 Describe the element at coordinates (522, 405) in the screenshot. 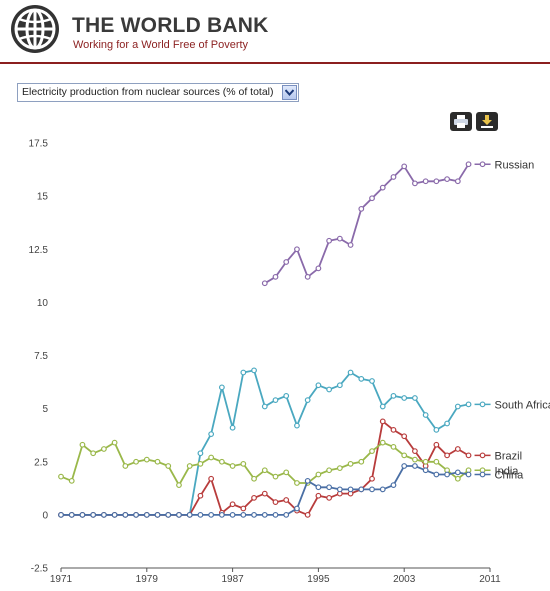

I see `series-label: South Africa` at that location.